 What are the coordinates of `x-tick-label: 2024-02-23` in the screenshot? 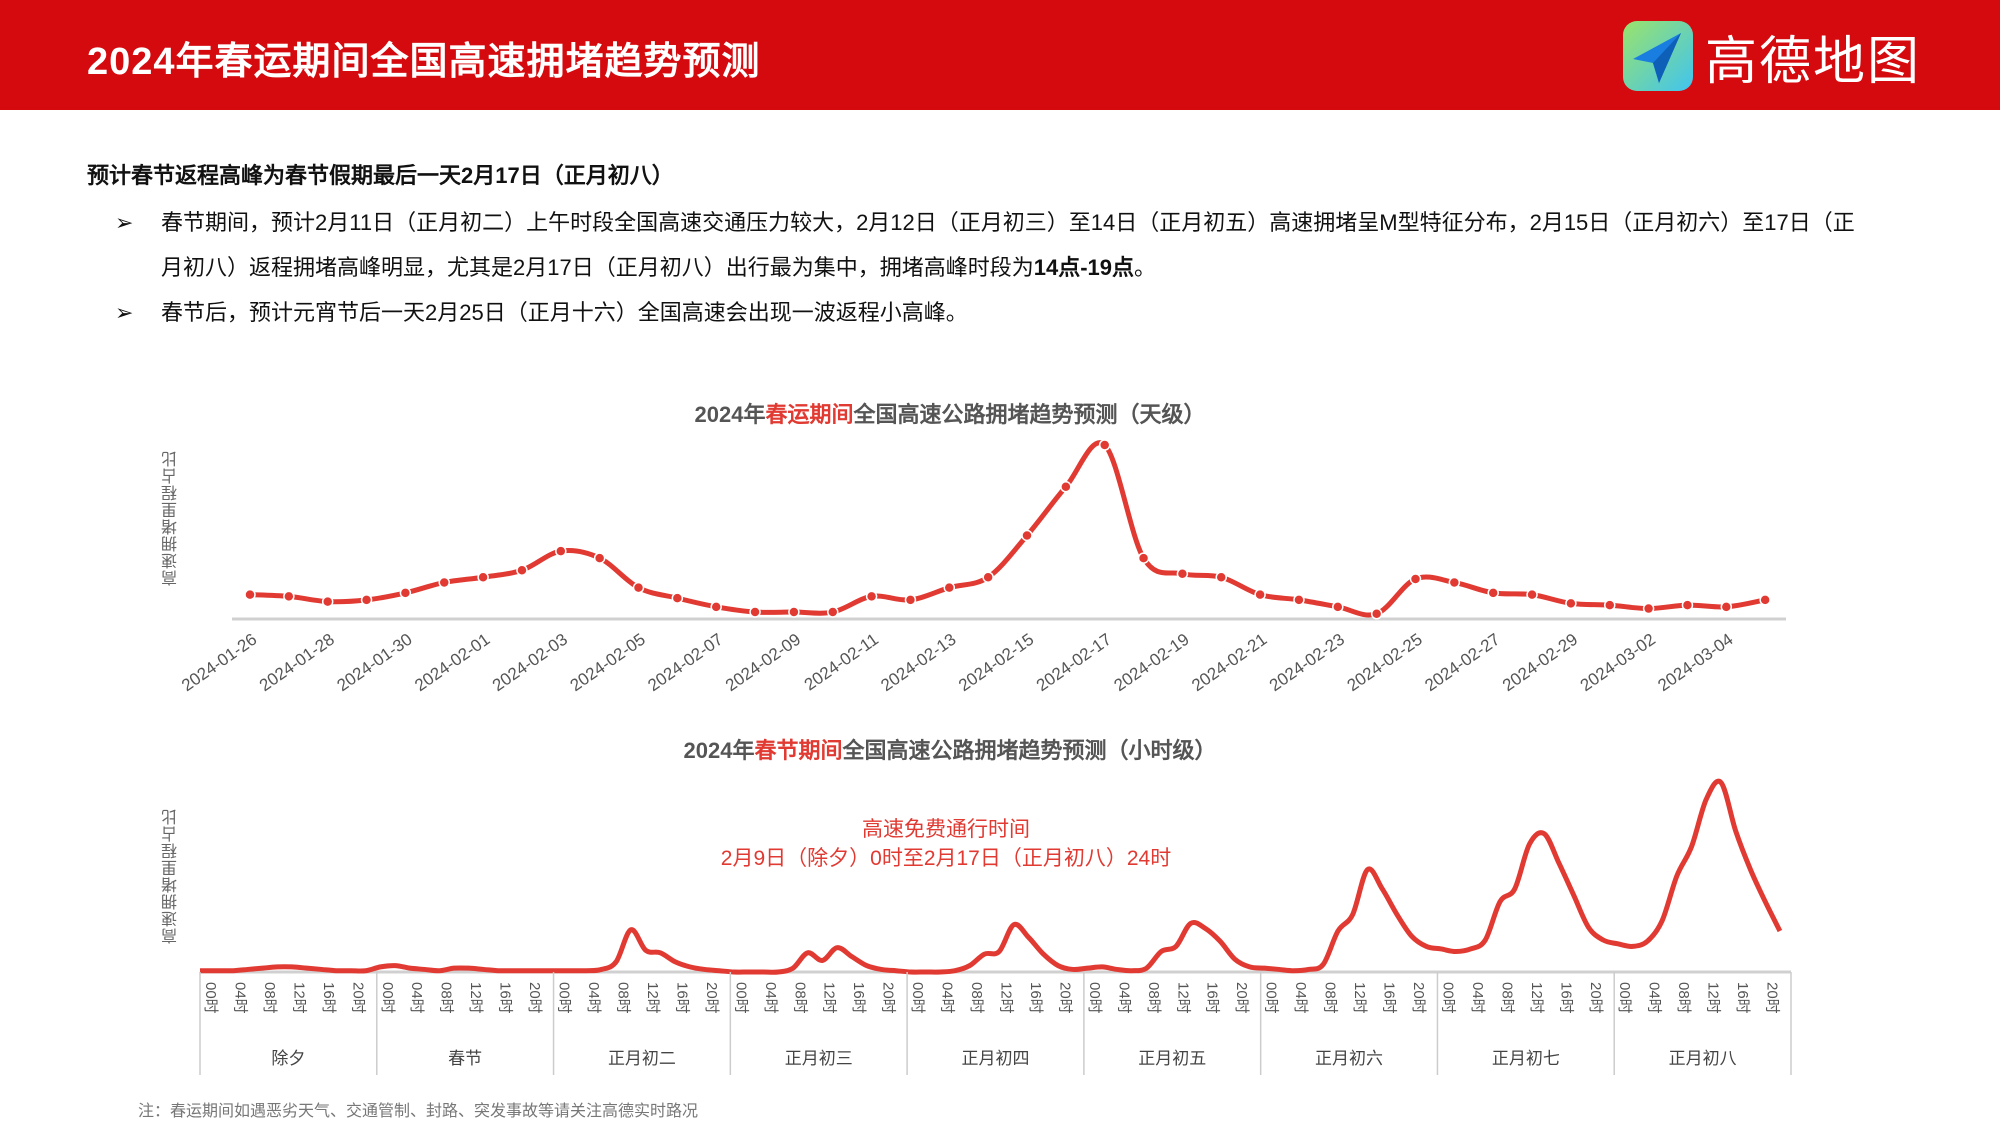 It's located at (1307, 662).